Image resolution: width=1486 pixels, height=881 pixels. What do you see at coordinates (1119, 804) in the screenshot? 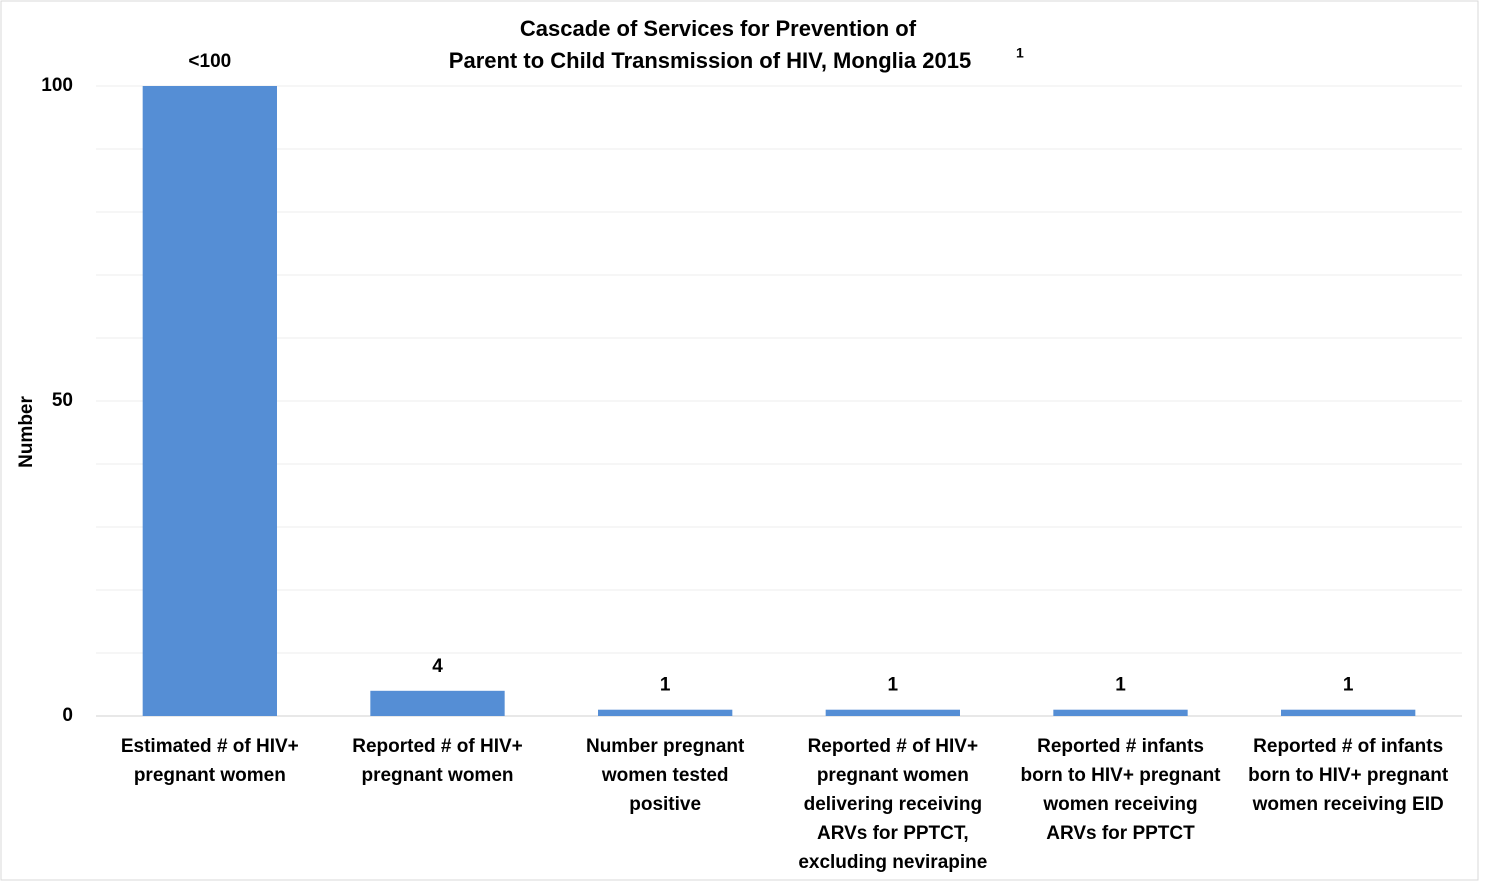
I see `x-tick-label-line: women receiving` at bounding box center [1119, 804].